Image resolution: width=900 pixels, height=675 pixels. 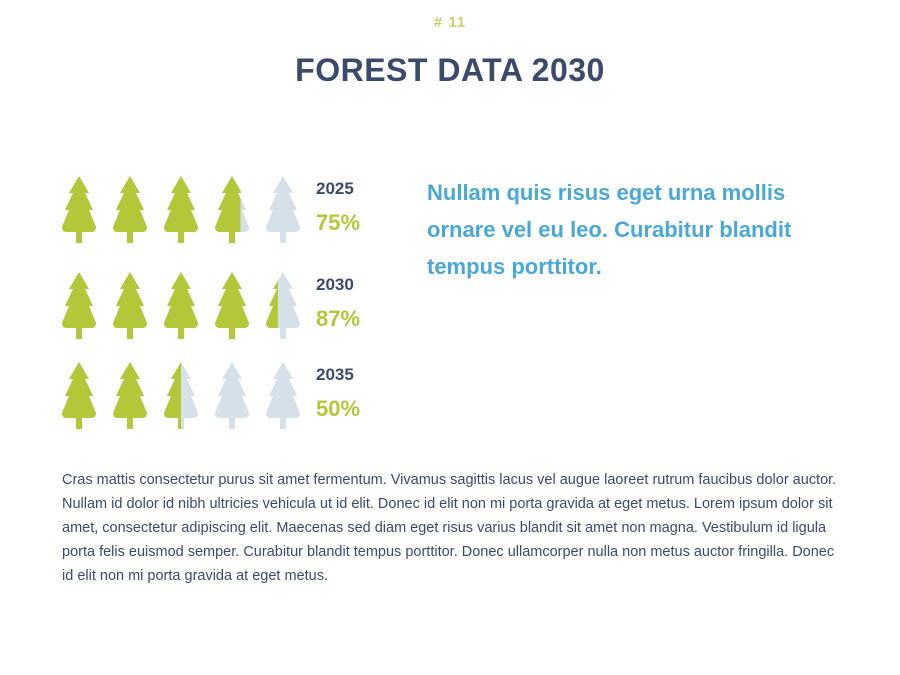 I want to click on value-label: 75%, so click(x=338, y=222).